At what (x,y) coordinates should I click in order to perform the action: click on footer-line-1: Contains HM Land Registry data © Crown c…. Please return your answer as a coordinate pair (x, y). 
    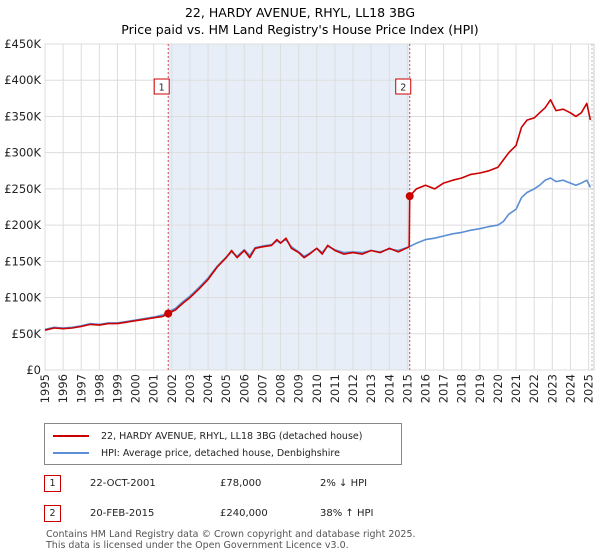
    Looking at the image, I should click on (231, 534).